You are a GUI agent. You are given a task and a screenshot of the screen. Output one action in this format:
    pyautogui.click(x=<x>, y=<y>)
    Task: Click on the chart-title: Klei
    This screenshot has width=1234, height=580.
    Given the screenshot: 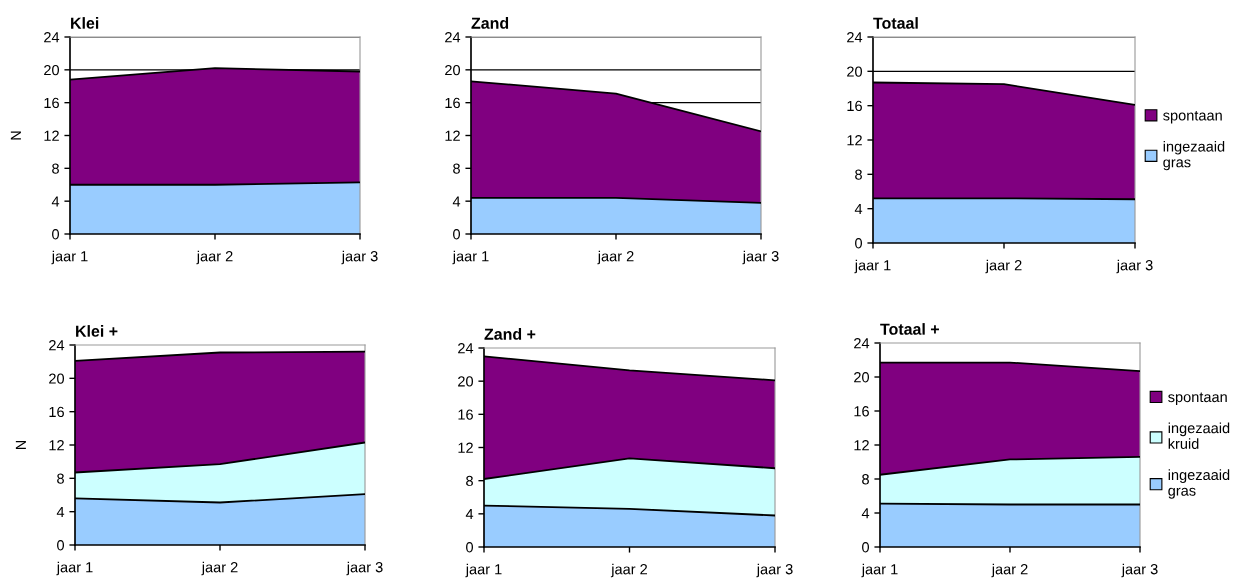 What is the action you would take?
    pyautogui.click(x=85, y=23)
    